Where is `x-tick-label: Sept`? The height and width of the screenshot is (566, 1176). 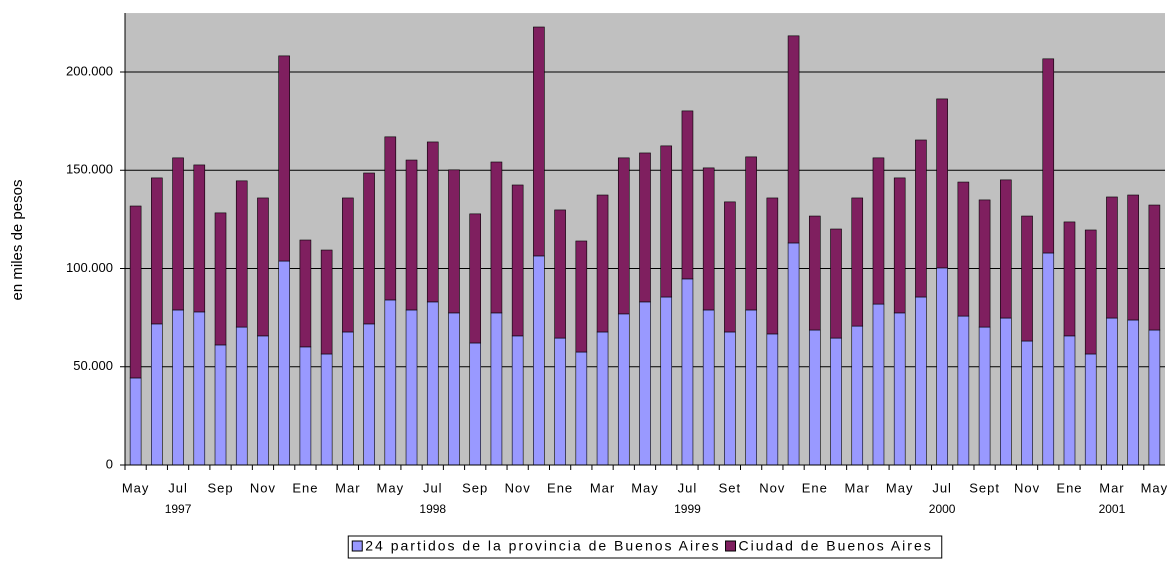
x-tick-label: Sept is located at coordinates (984, 487).